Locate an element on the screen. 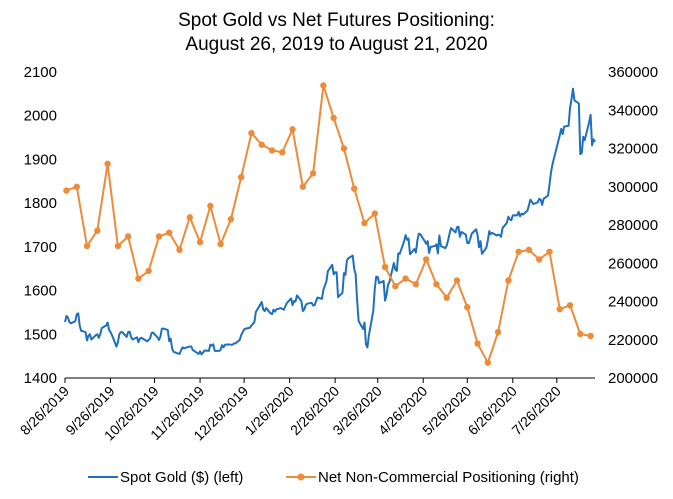  x-tick-label: 7/26/2020 is located at coordinates (537, 411).